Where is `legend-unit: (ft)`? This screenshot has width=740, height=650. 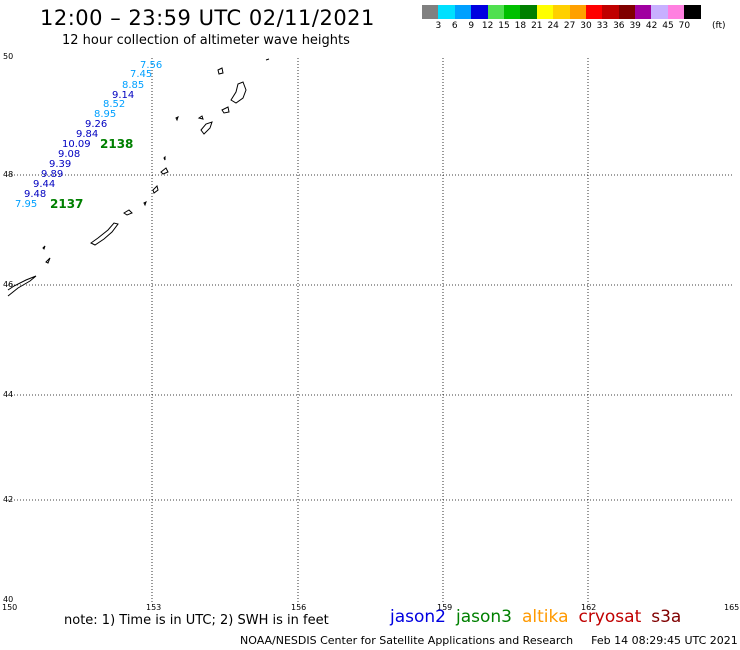 legend-unit: (ft) is located at coordinates (719, 26).